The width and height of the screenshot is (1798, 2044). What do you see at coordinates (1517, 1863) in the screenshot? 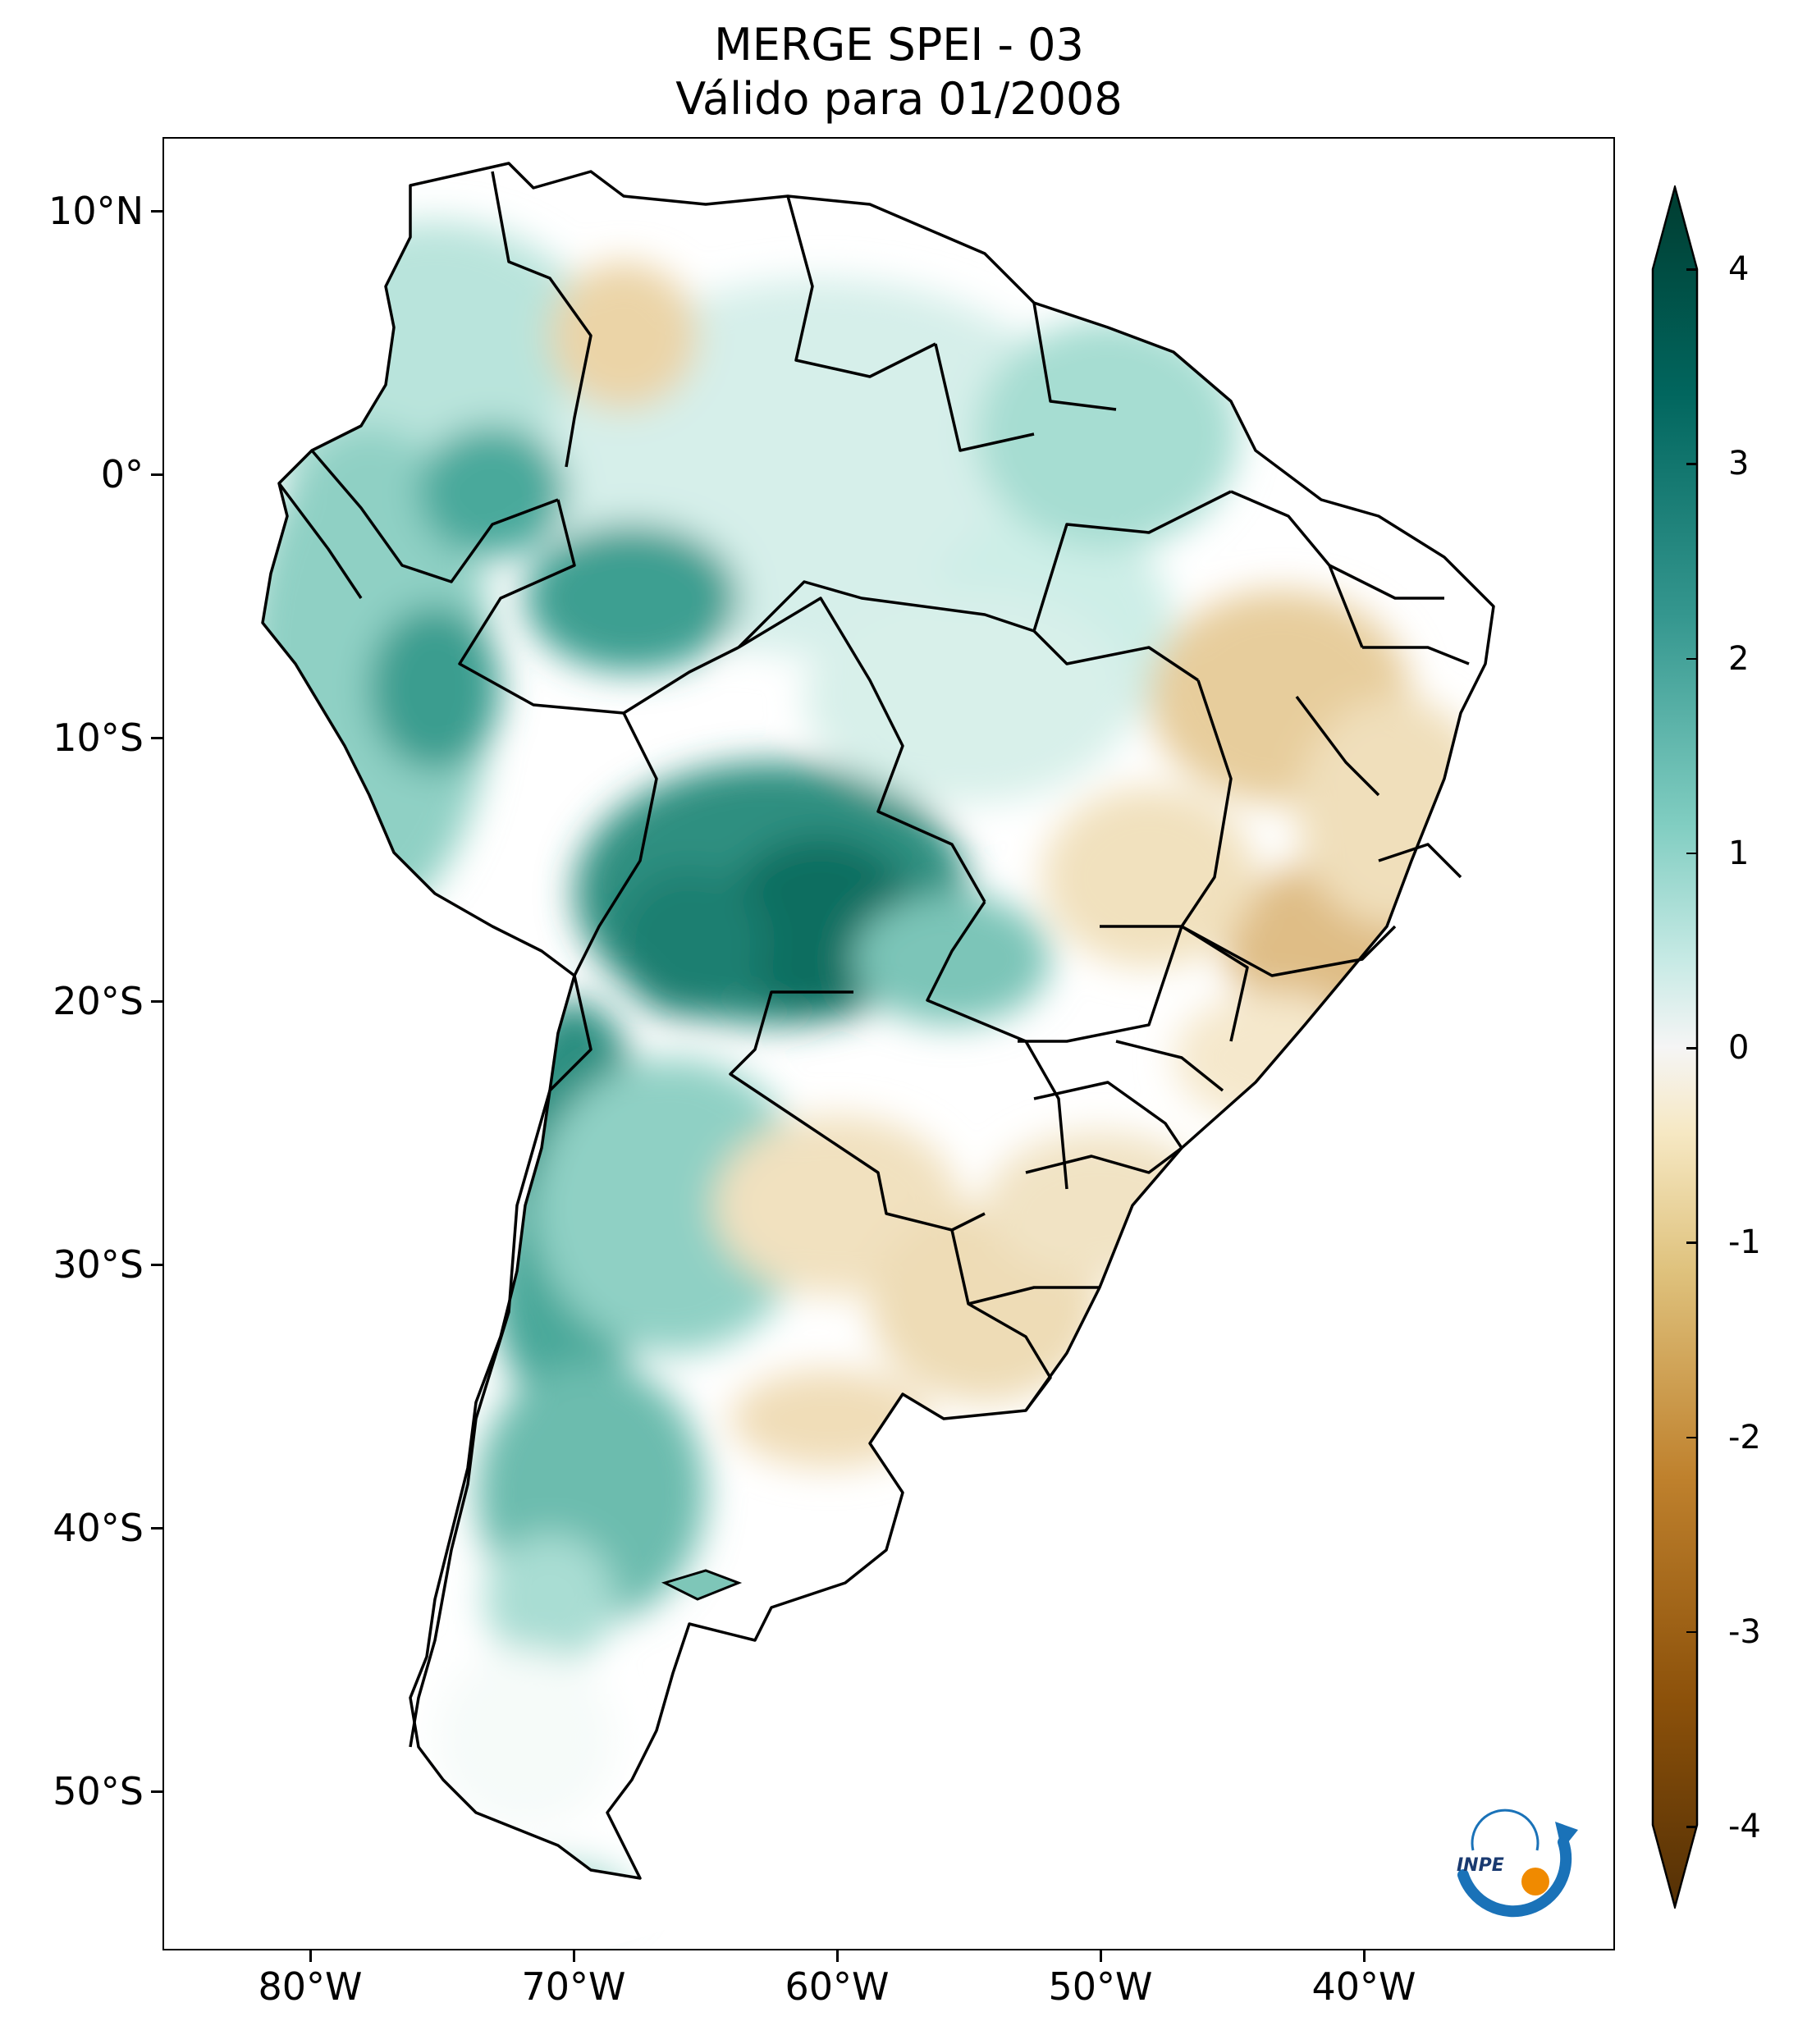
I see `inpe-logo: INPE` at bounding box center [1517, 1863].